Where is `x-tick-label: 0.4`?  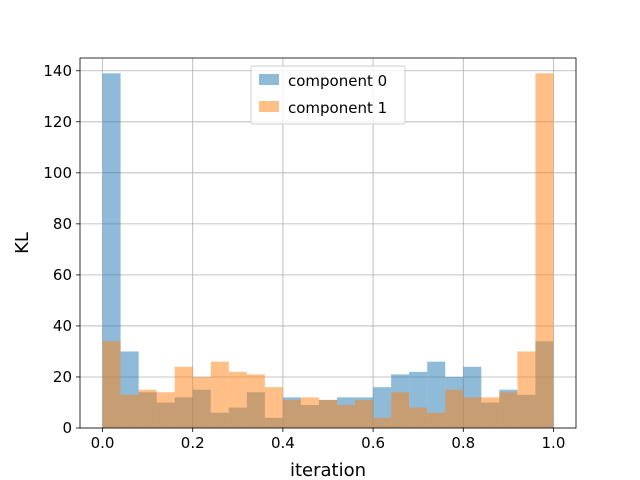
x-tick-label: 0.4 is located at coordinates (283, 443).